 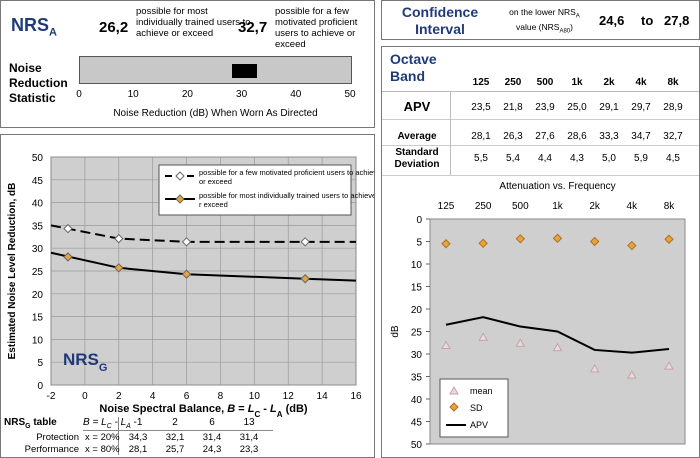 What do you see at coordinates (419, 220) in the screenshot?
I see `freq-y-tick-label: 0` at bounding box center [419, 220].